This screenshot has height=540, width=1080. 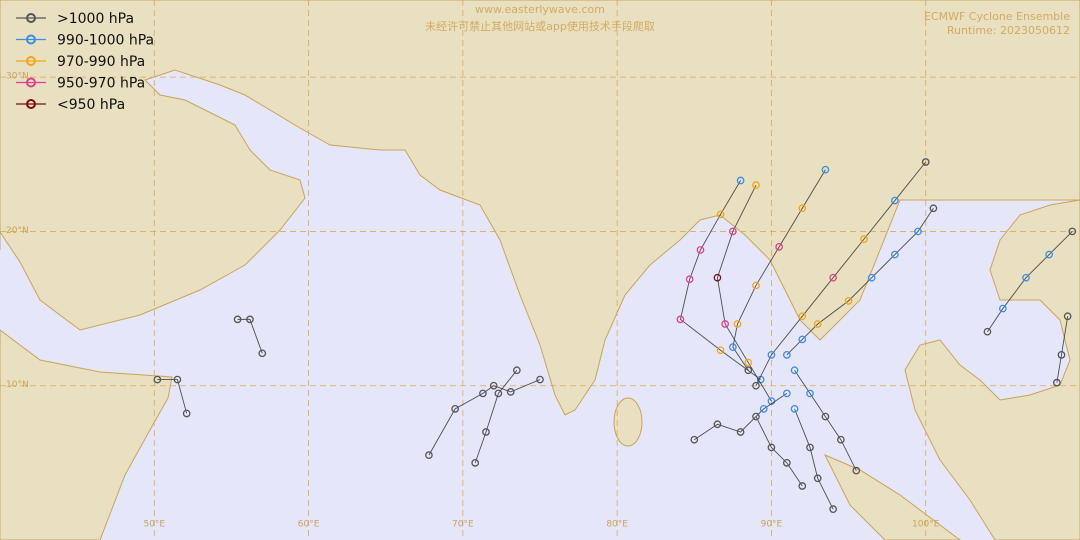 What do you see at coordinates (105, 41) in the screenshot?
I see `legend-label: 990-1000 hPa` at bounding box center [105, 41].